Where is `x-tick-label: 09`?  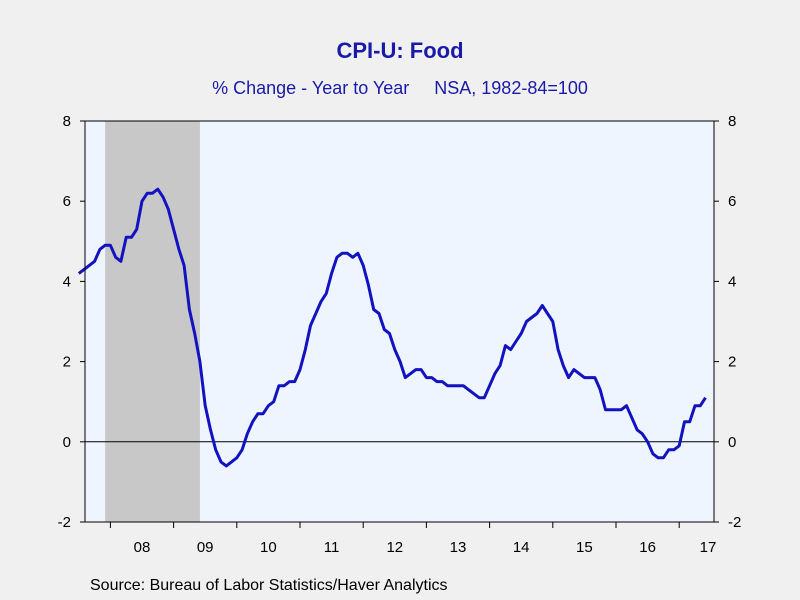 x-tick-label: 09 is located at coordinates (205, 547).